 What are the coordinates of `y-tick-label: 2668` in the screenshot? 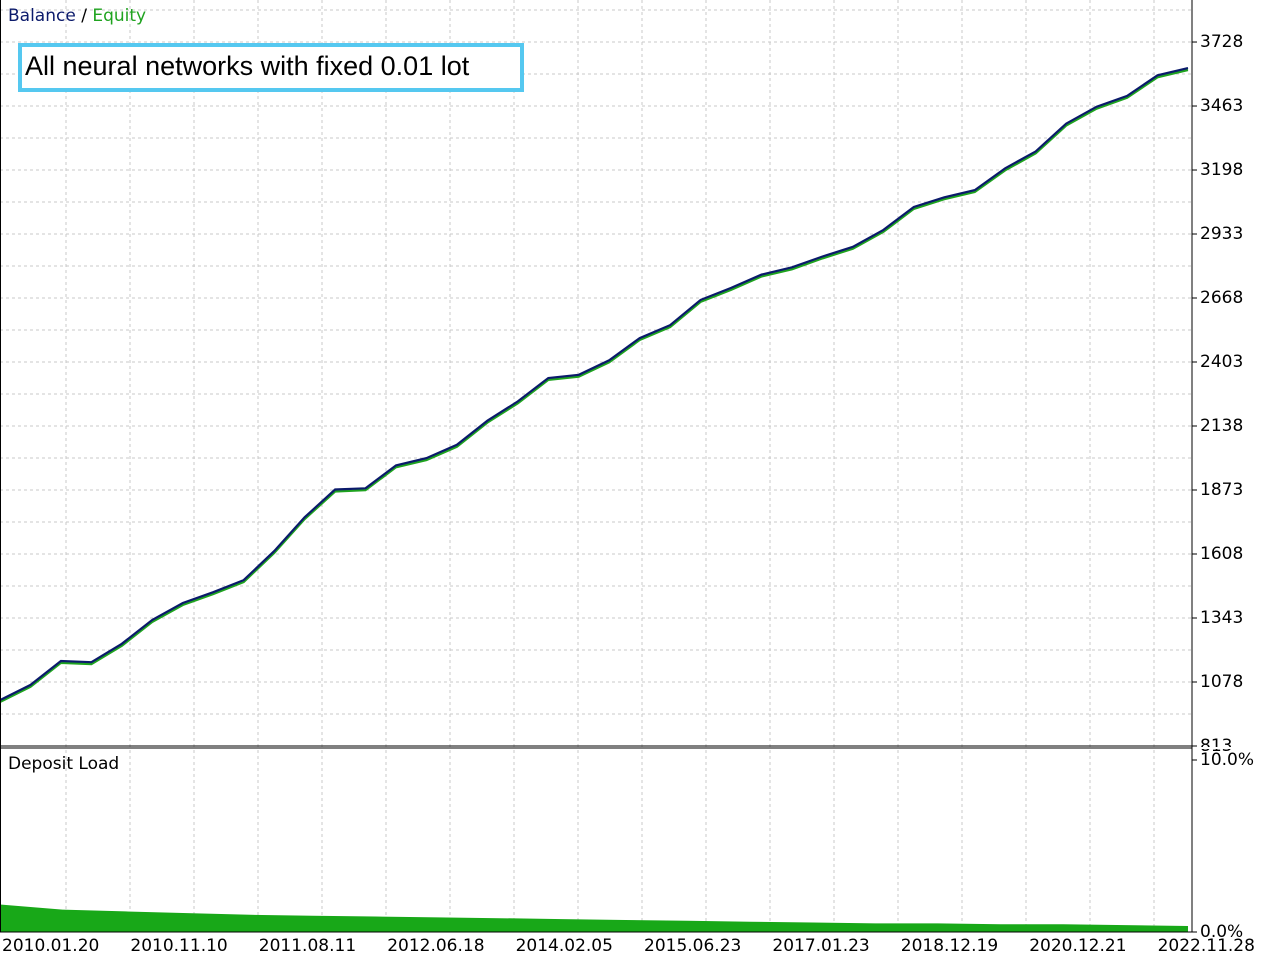 It's located at (1221, 298).